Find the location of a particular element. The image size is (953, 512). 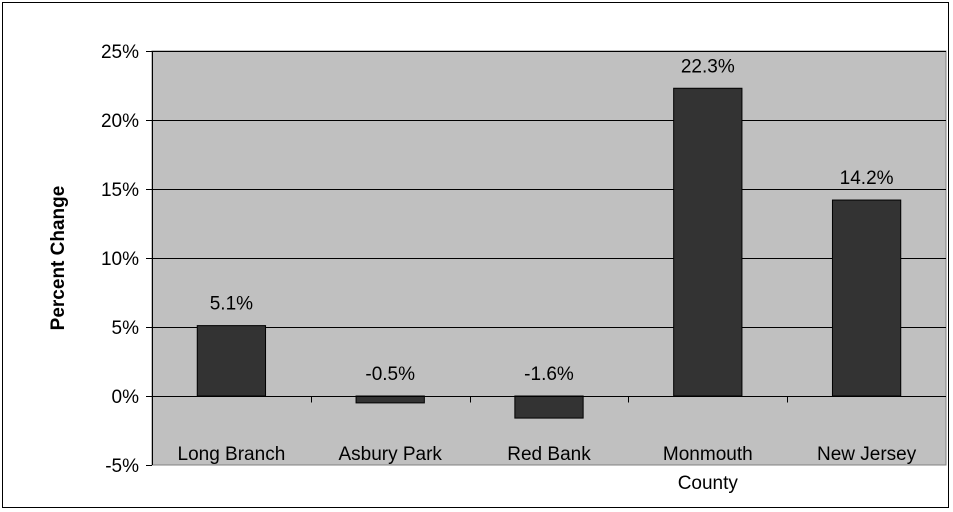

y-tick-label-1: 0% is located at coordinates (126, 397).